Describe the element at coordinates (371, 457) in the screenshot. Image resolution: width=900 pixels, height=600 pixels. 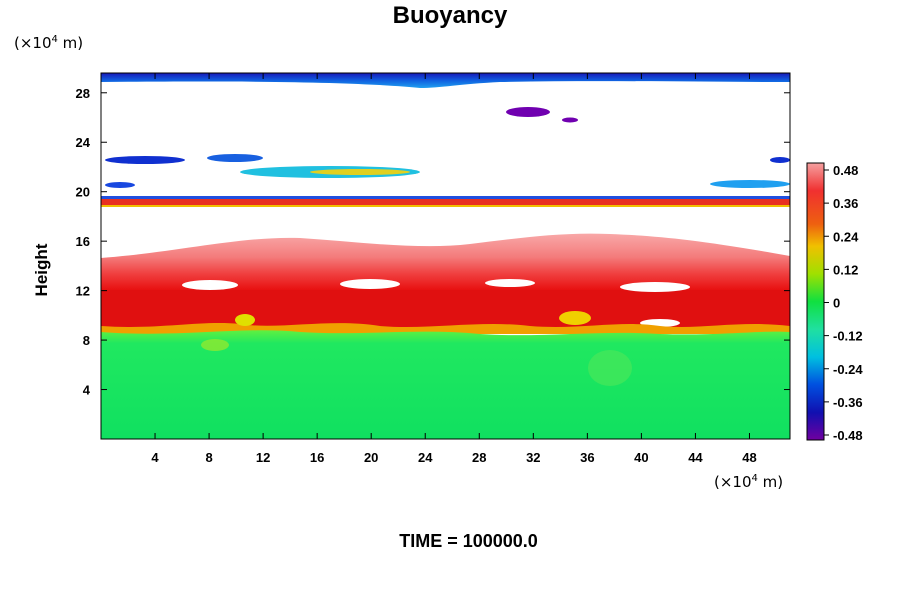
I see `x-tick-label: 20` at that location.